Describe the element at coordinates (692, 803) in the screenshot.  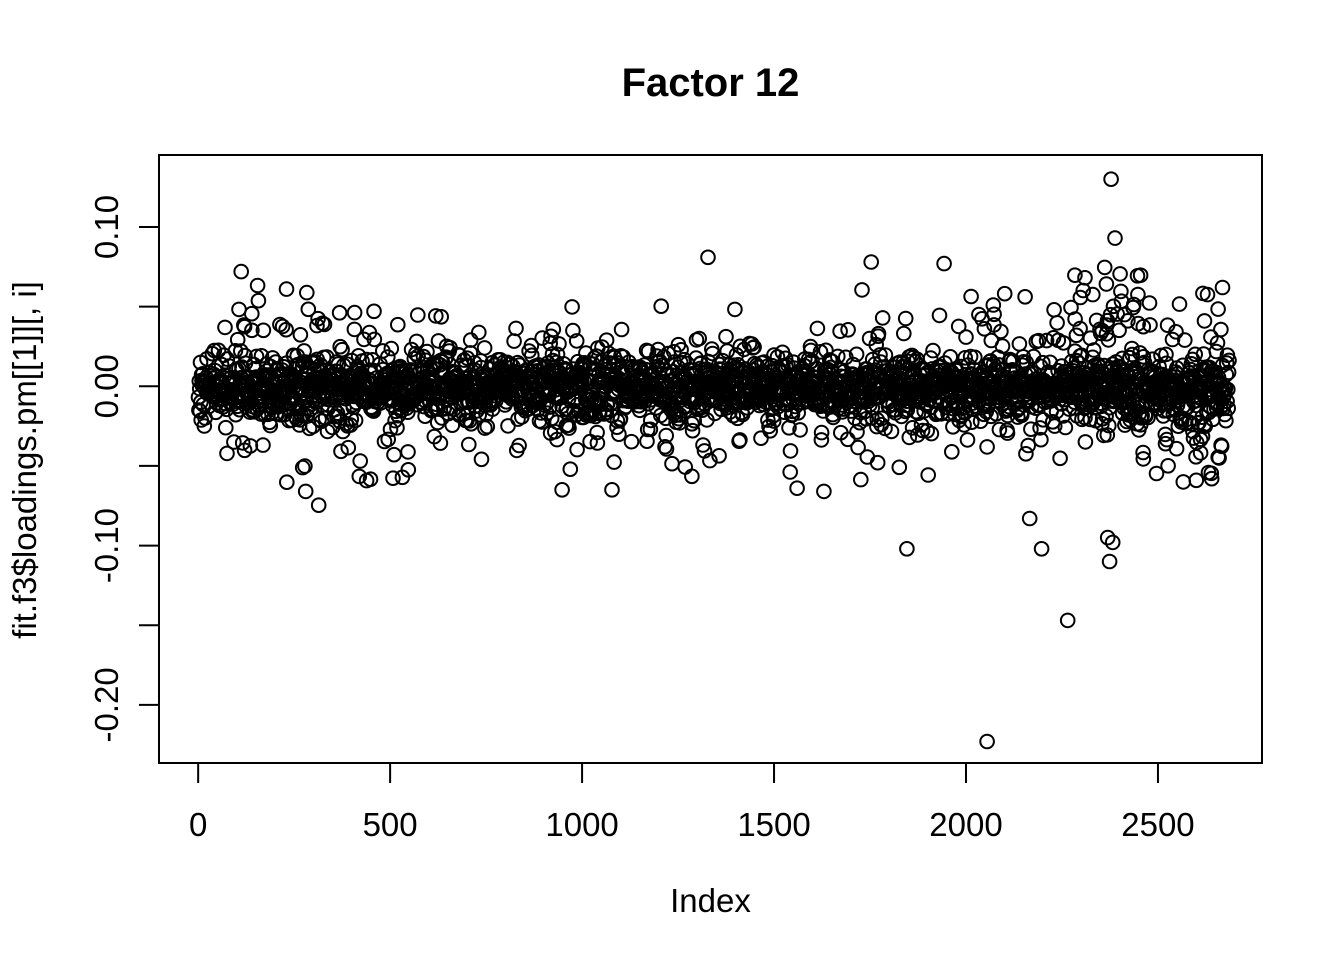
I see `x-axis: 0 500 1000 1500 2000 2500` at that location.